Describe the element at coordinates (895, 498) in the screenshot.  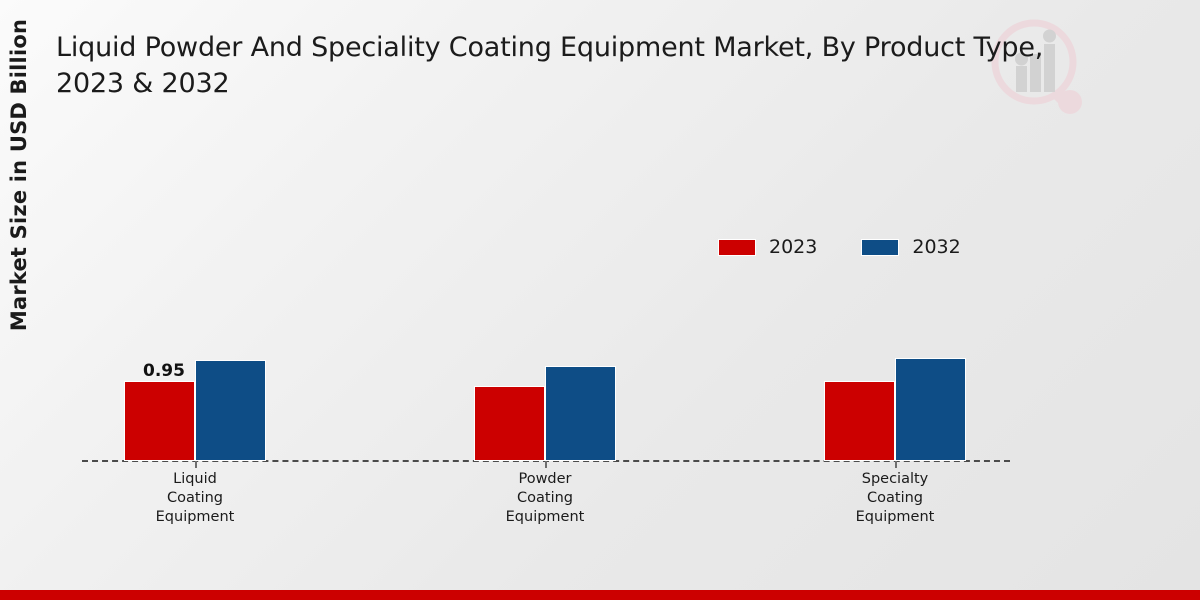
I see `x-axis-label-specialty-coating-equipment: Specialty Coating Equipment` at that location.